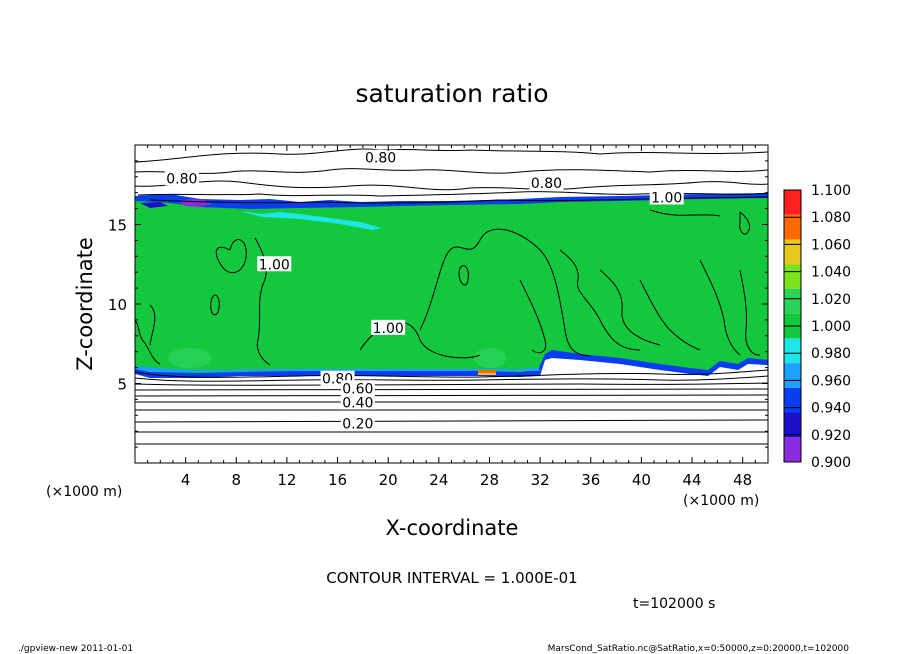 The image size is (904, 654). Describe the element at coordinates (489, 480) in the screenshot. I see `x-tick-label: 28` at that location.